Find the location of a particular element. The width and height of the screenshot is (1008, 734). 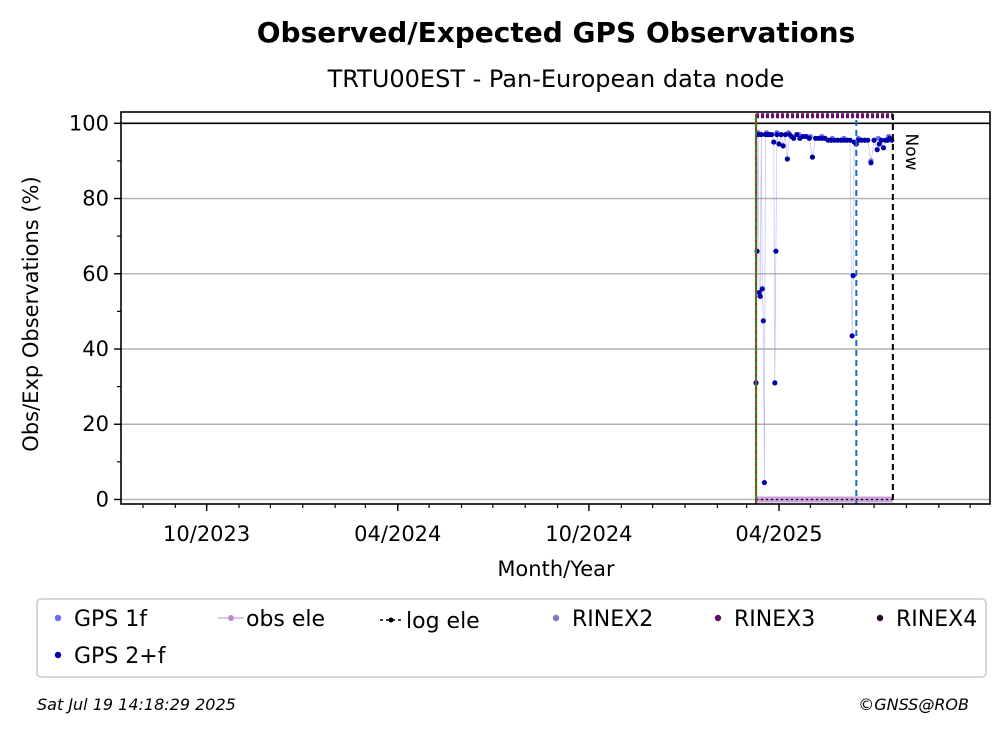

y-tick-label: 20 is located at coordinates (95, 424).